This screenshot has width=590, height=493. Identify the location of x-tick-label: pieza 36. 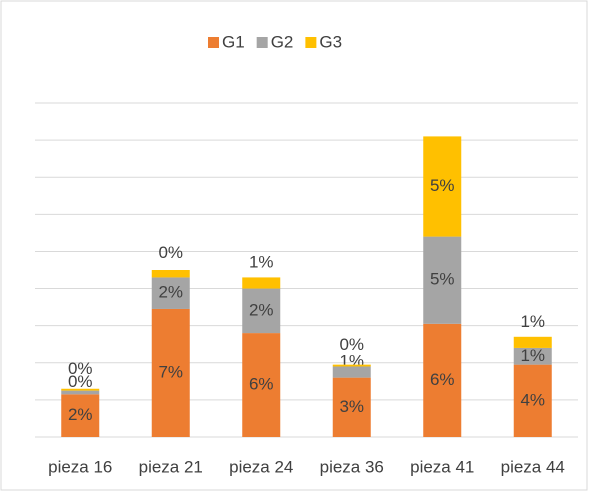
(352, 466).